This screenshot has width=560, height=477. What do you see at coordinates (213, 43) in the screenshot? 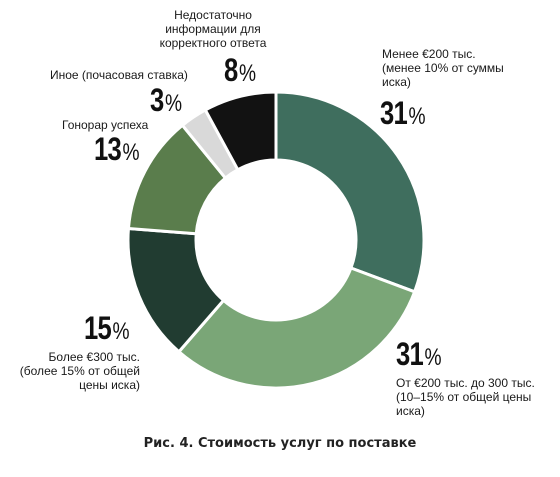
I see `slice-label-line: корректного ответа` at bounding box center [213, 43].